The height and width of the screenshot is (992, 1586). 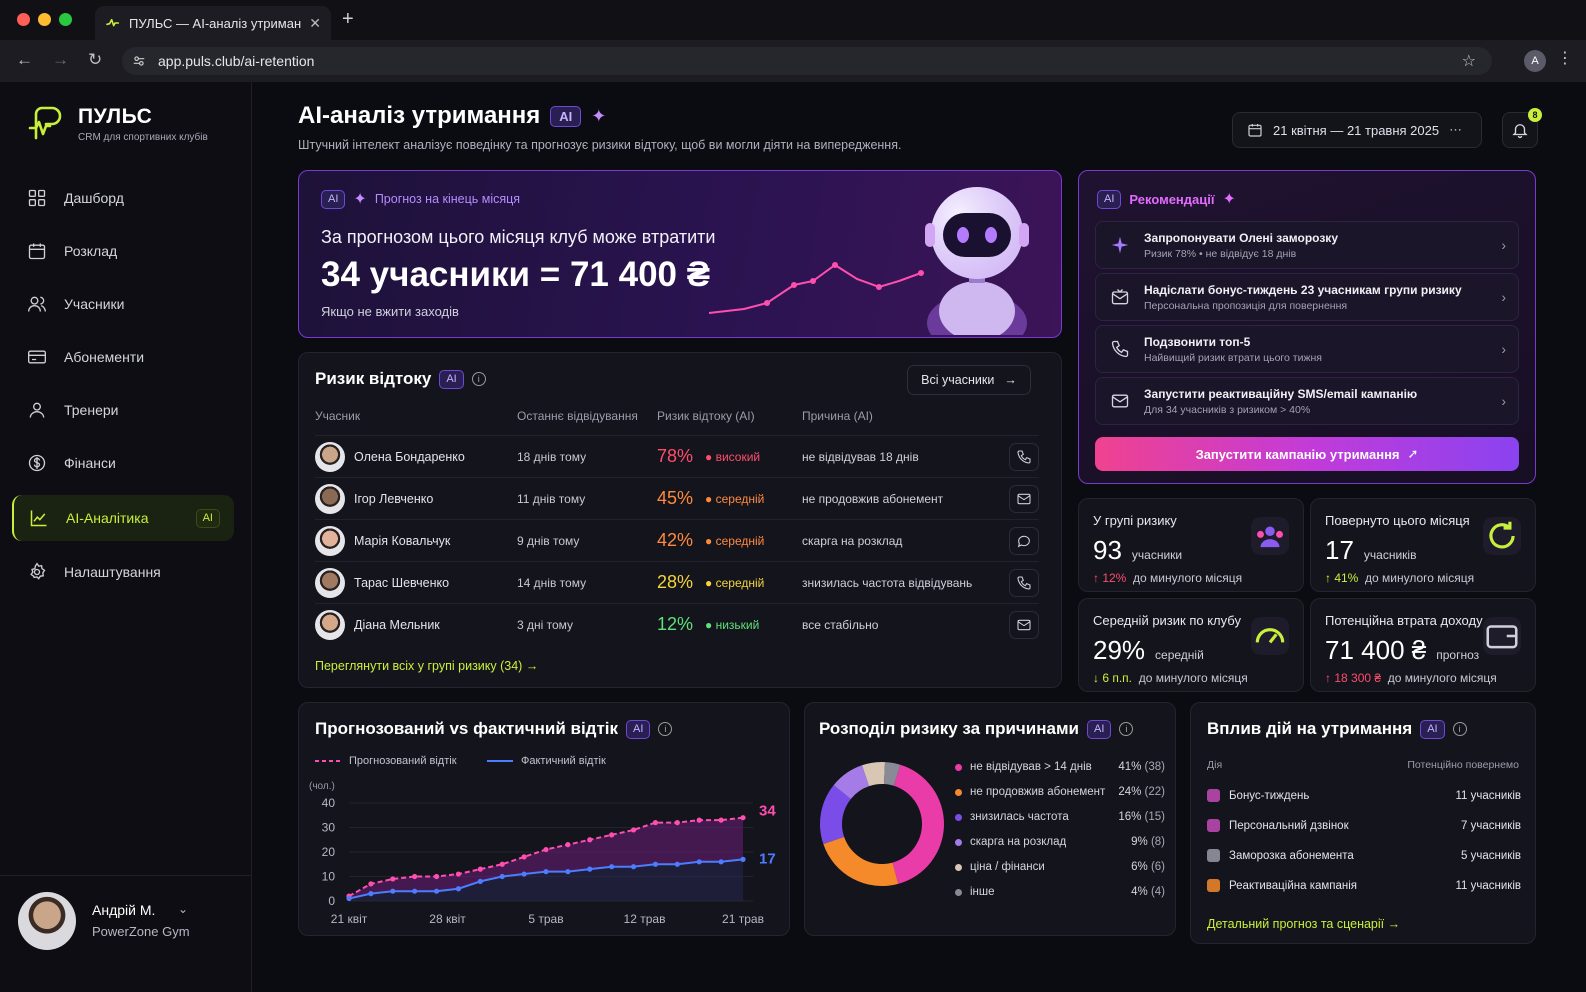 What do you see at coordinates (95, 59) in the screenshot?
I see `reload-icon: ↻` at bounding box center [95, 59].